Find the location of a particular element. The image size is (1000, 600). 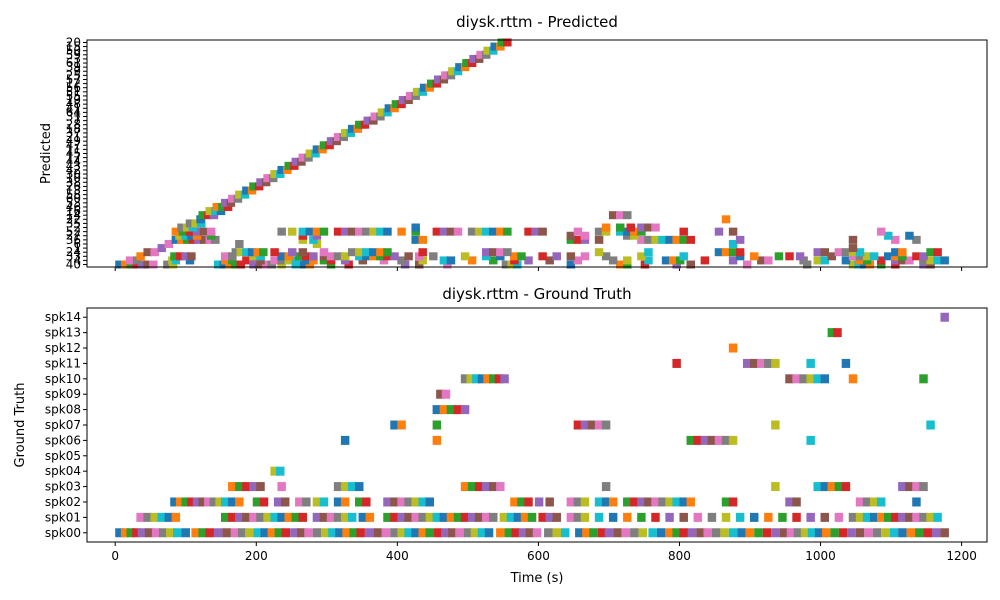

x-tick-label: 1200 is located at coordinates (961, 556).